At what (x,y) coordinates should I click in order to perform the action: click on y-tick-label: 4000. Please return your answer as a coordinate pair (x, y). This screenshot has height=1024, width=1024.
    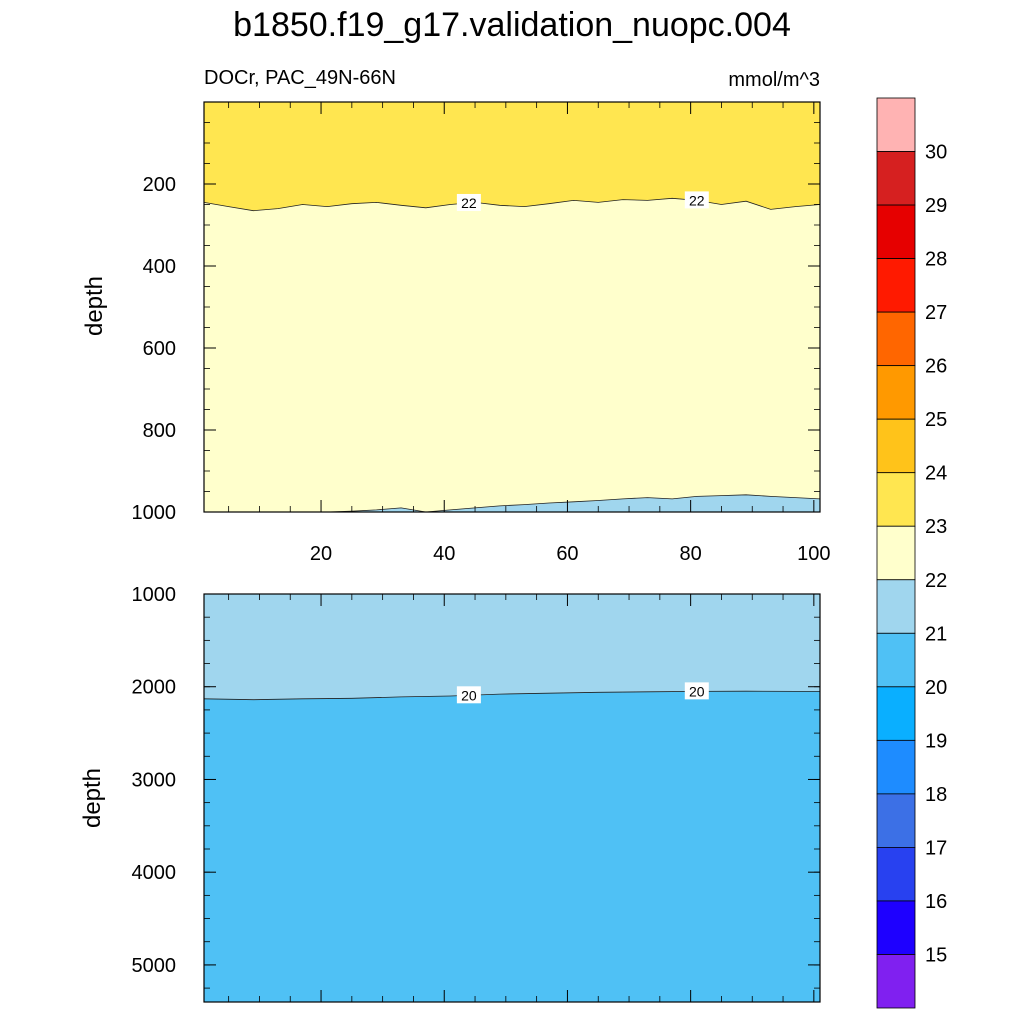
    Looking at the image, I should click on (154, 873).